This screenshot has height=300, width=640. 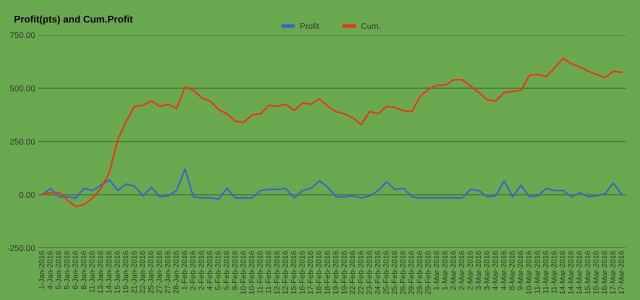 What do you see at coordinates (27, 195) in the screenshot?
I see `y-tick-label: 0.00` at bounding box center [27, 195].